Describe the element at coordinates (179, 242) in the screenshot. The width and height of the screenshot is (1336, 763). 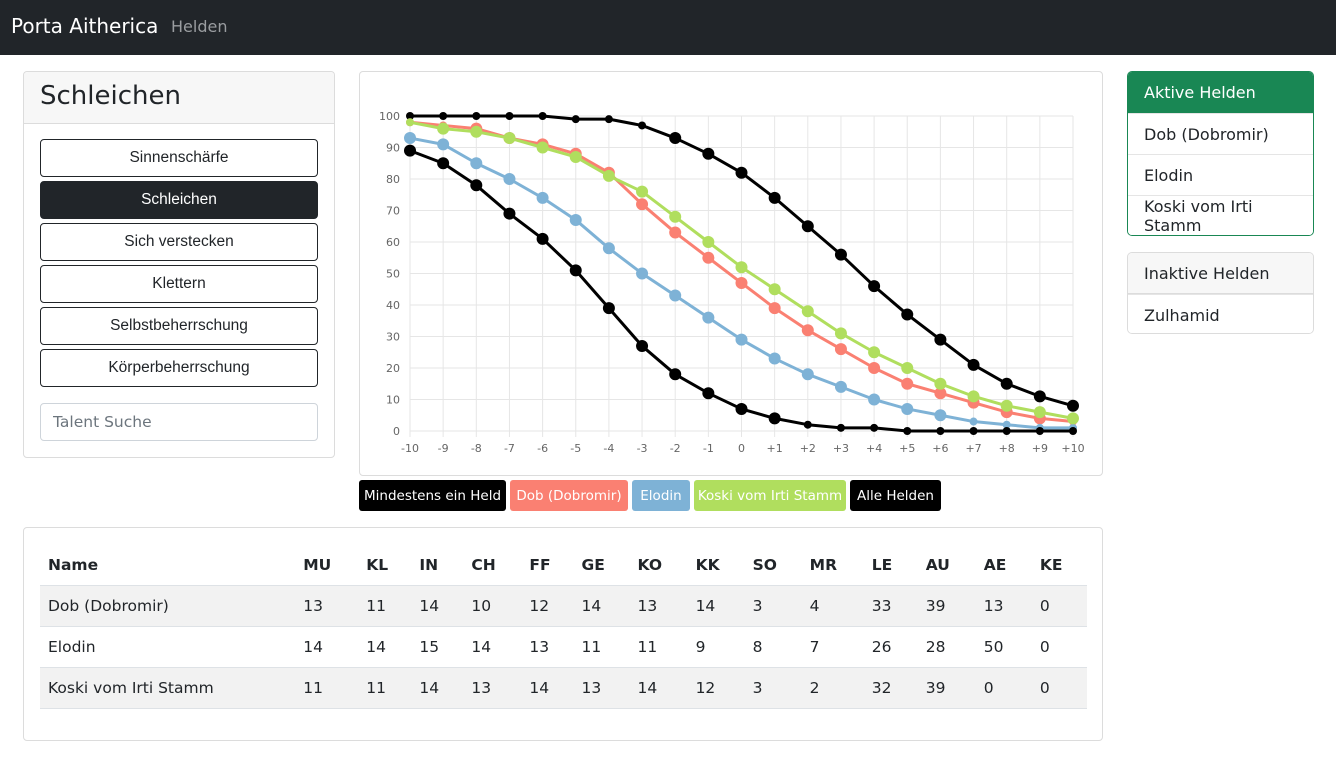
I see `talent-button-sich-verstecken: Sich verstecken` at that location.